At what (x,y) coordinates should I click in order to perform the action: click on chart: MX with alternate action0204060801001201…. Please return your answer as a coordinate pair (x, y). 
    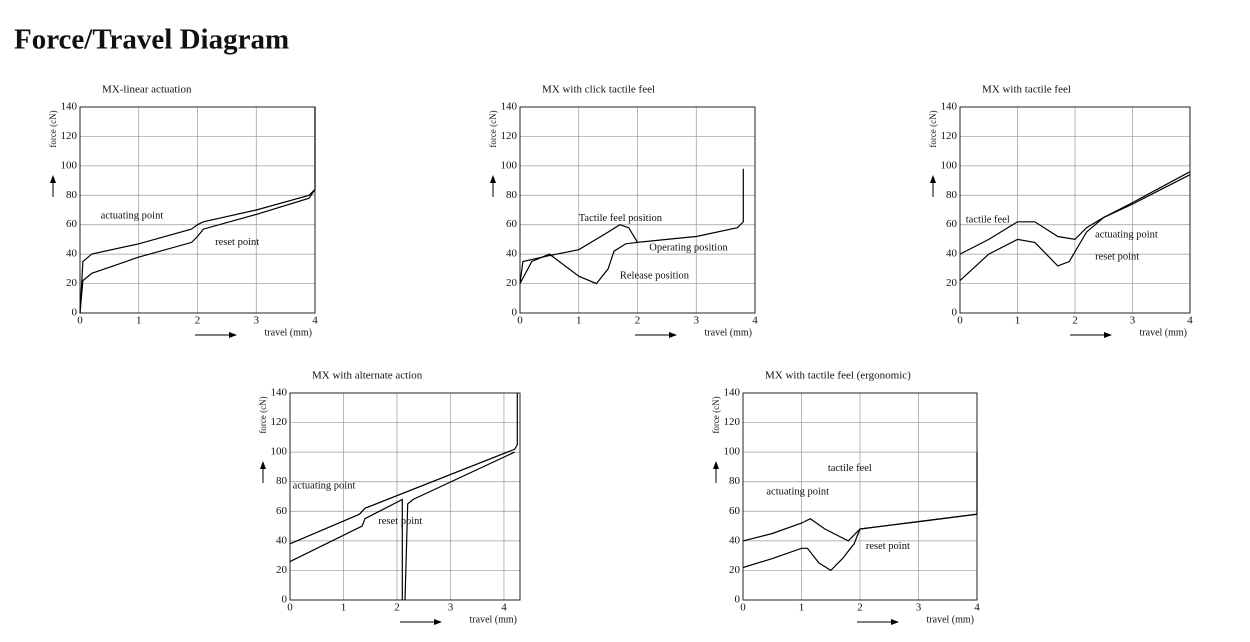
    Looking at the image, I should click on (389, 497).